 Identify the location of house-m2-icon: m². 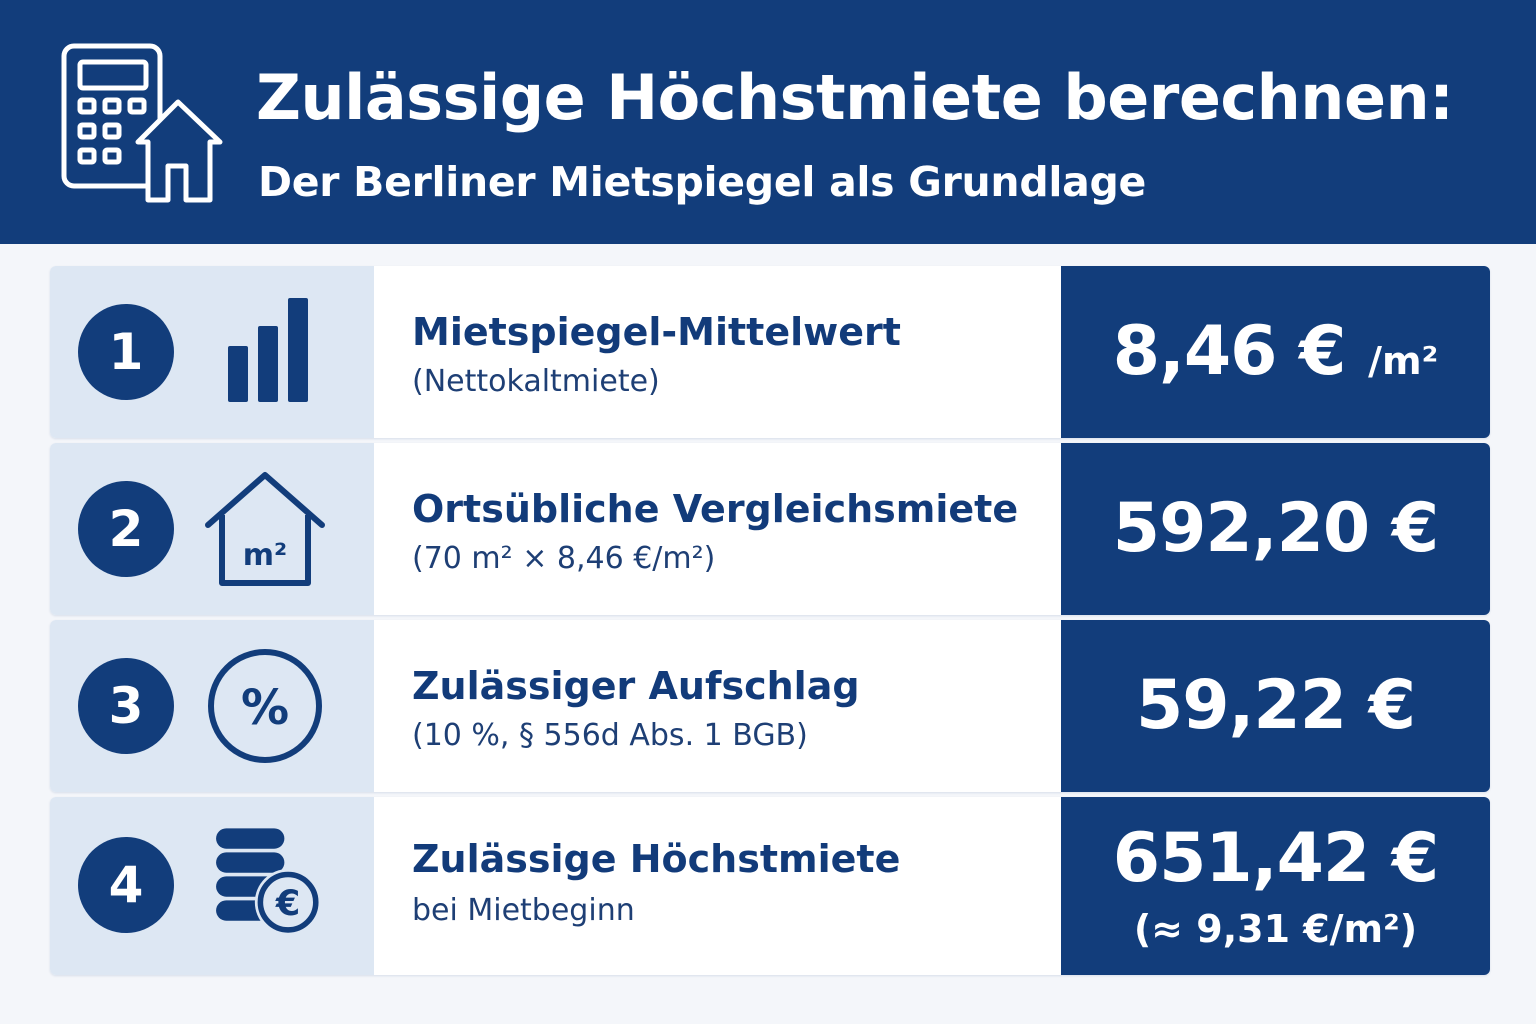
(265, 529).